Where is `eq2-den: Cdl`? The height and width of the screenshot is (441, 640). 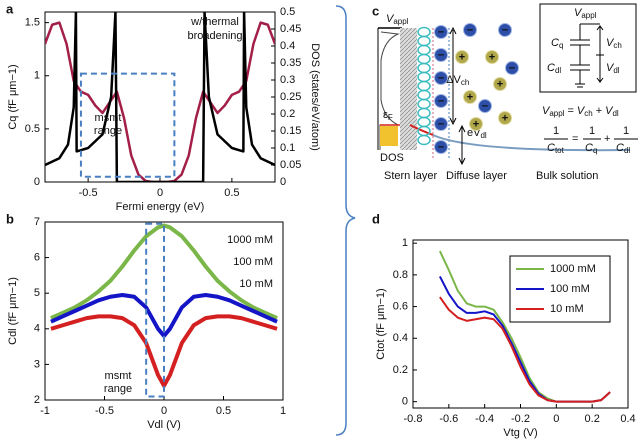 eq2-den: Cdl is located at coordinates (623, 148).